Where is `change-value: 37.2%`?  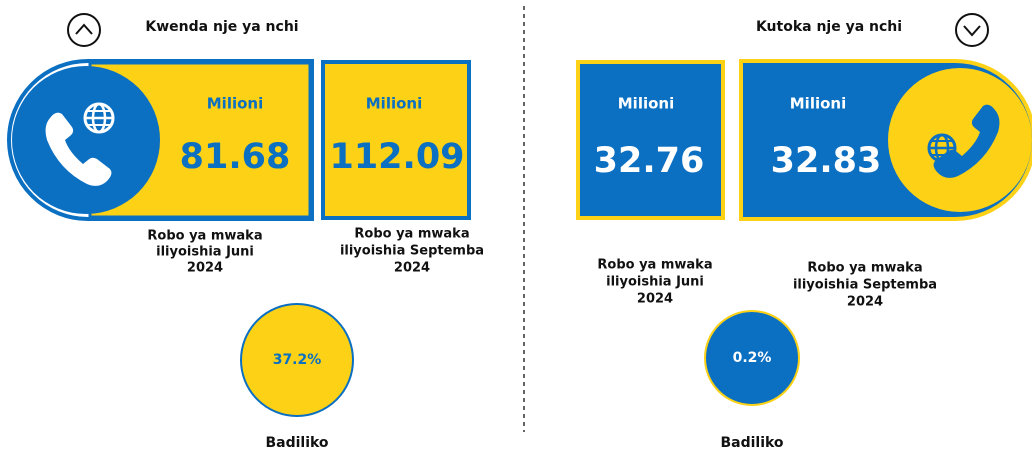 change-value: 37.2% is located at coordinates (297, 360).